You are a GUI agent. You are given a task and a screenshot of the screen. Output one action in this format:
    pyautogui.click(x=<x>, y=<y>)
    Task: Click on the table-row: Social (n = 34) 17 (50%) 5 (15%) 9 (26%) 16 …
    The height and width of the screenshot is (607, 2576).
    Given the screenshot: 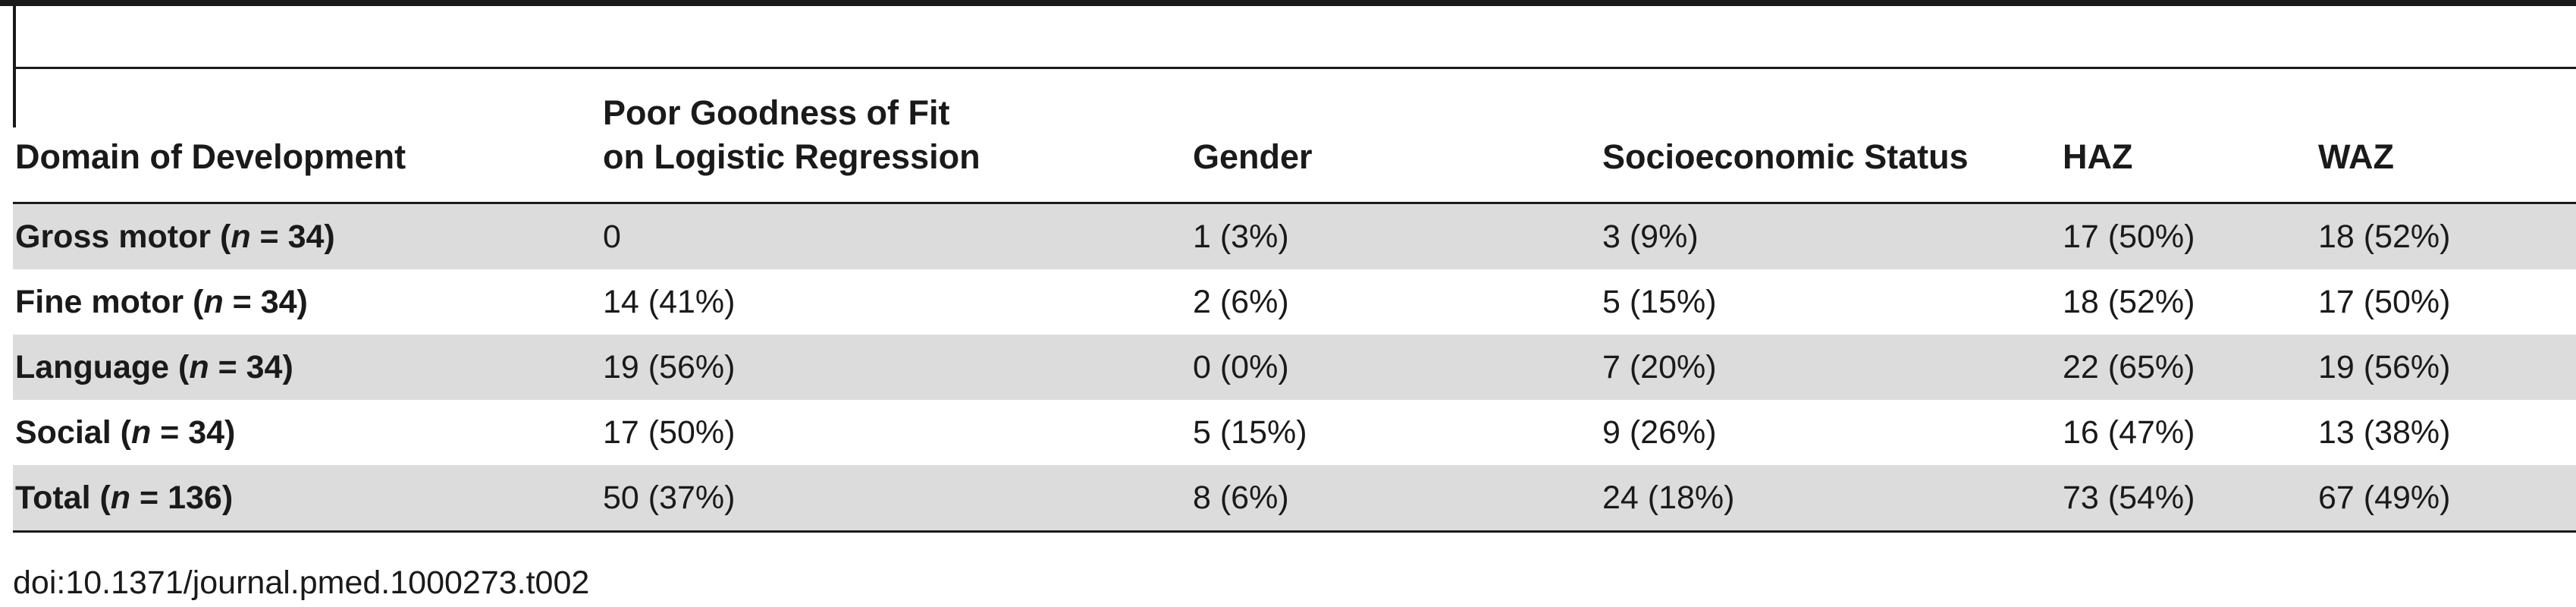 What is the action you would take?
    pyautogui.click(x=1294, y=432)
    